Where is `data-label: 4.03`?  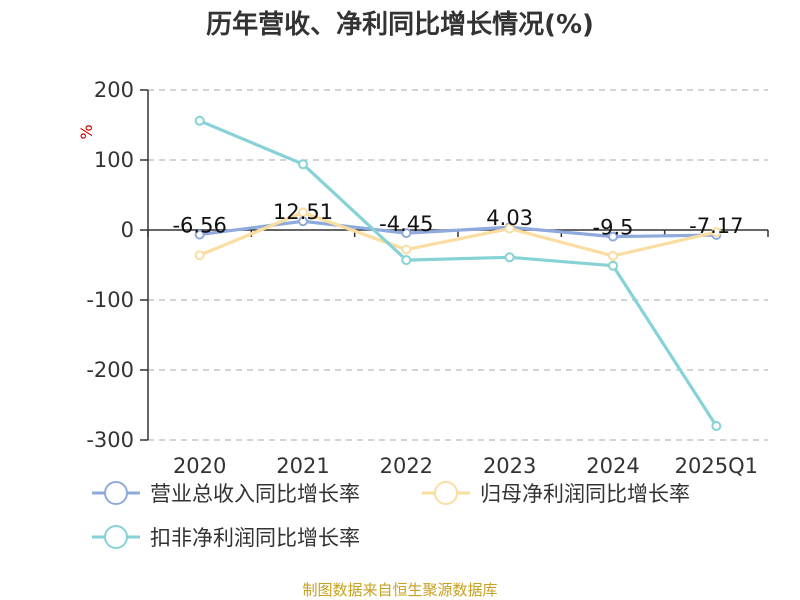
data-label: 4.03 is located at coordinates (509, 218).